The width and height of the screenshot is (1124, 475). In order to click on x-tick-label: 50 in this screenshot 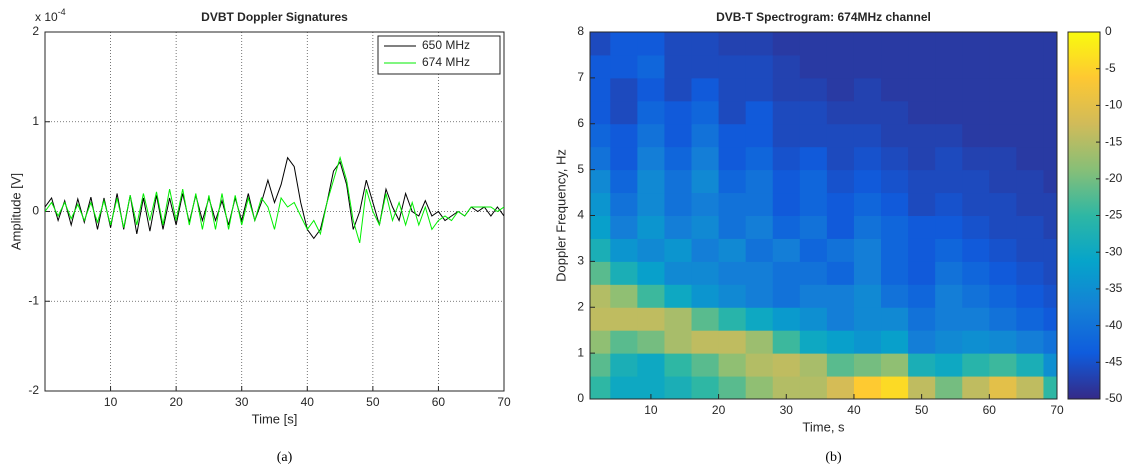, I will do `click(922, 410)`.